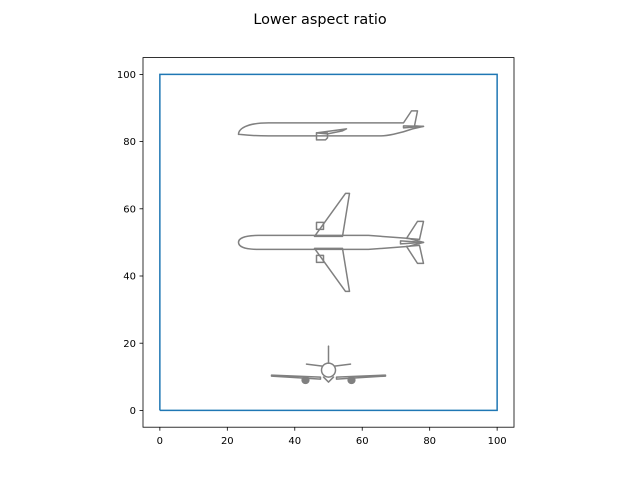 The height and width of the screenshot is (480, 640). Describe the element at coordinates (129, 142) in the screenshot. I see `y-tick-label: 80` at that location.